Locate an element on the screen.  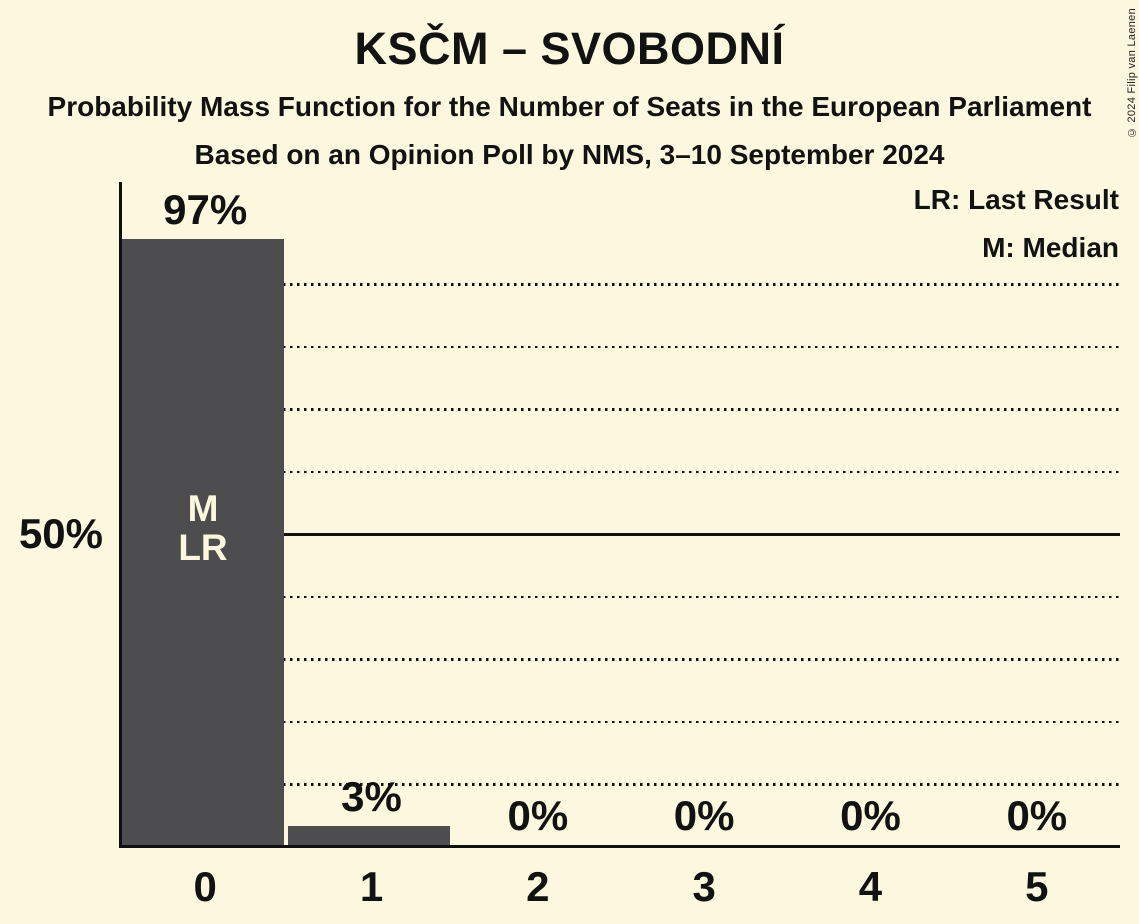
gridline-dotted-30pct is located at coordinates (621, 659).